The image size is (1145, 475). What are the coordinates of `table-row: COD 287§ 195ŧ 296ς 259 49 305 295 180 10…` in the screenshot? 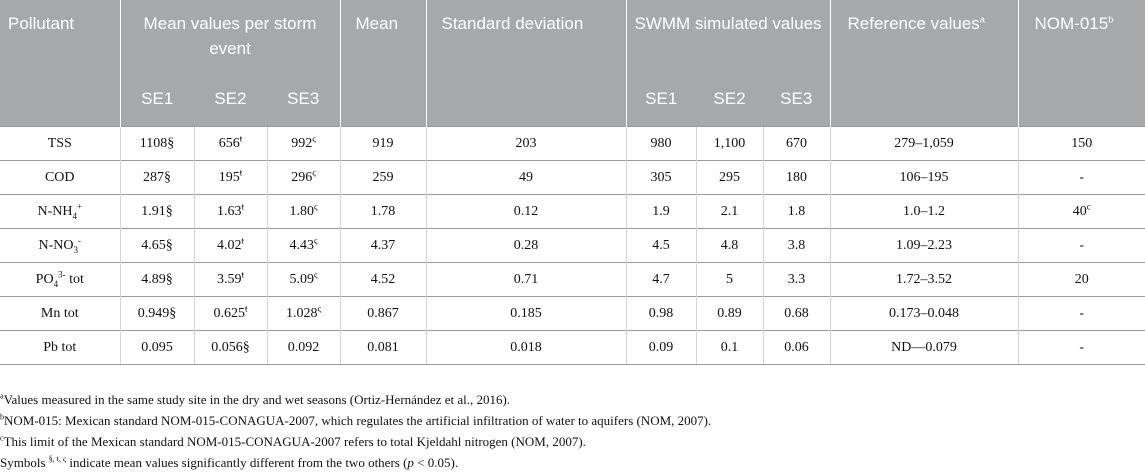 It's located at (572, 177).